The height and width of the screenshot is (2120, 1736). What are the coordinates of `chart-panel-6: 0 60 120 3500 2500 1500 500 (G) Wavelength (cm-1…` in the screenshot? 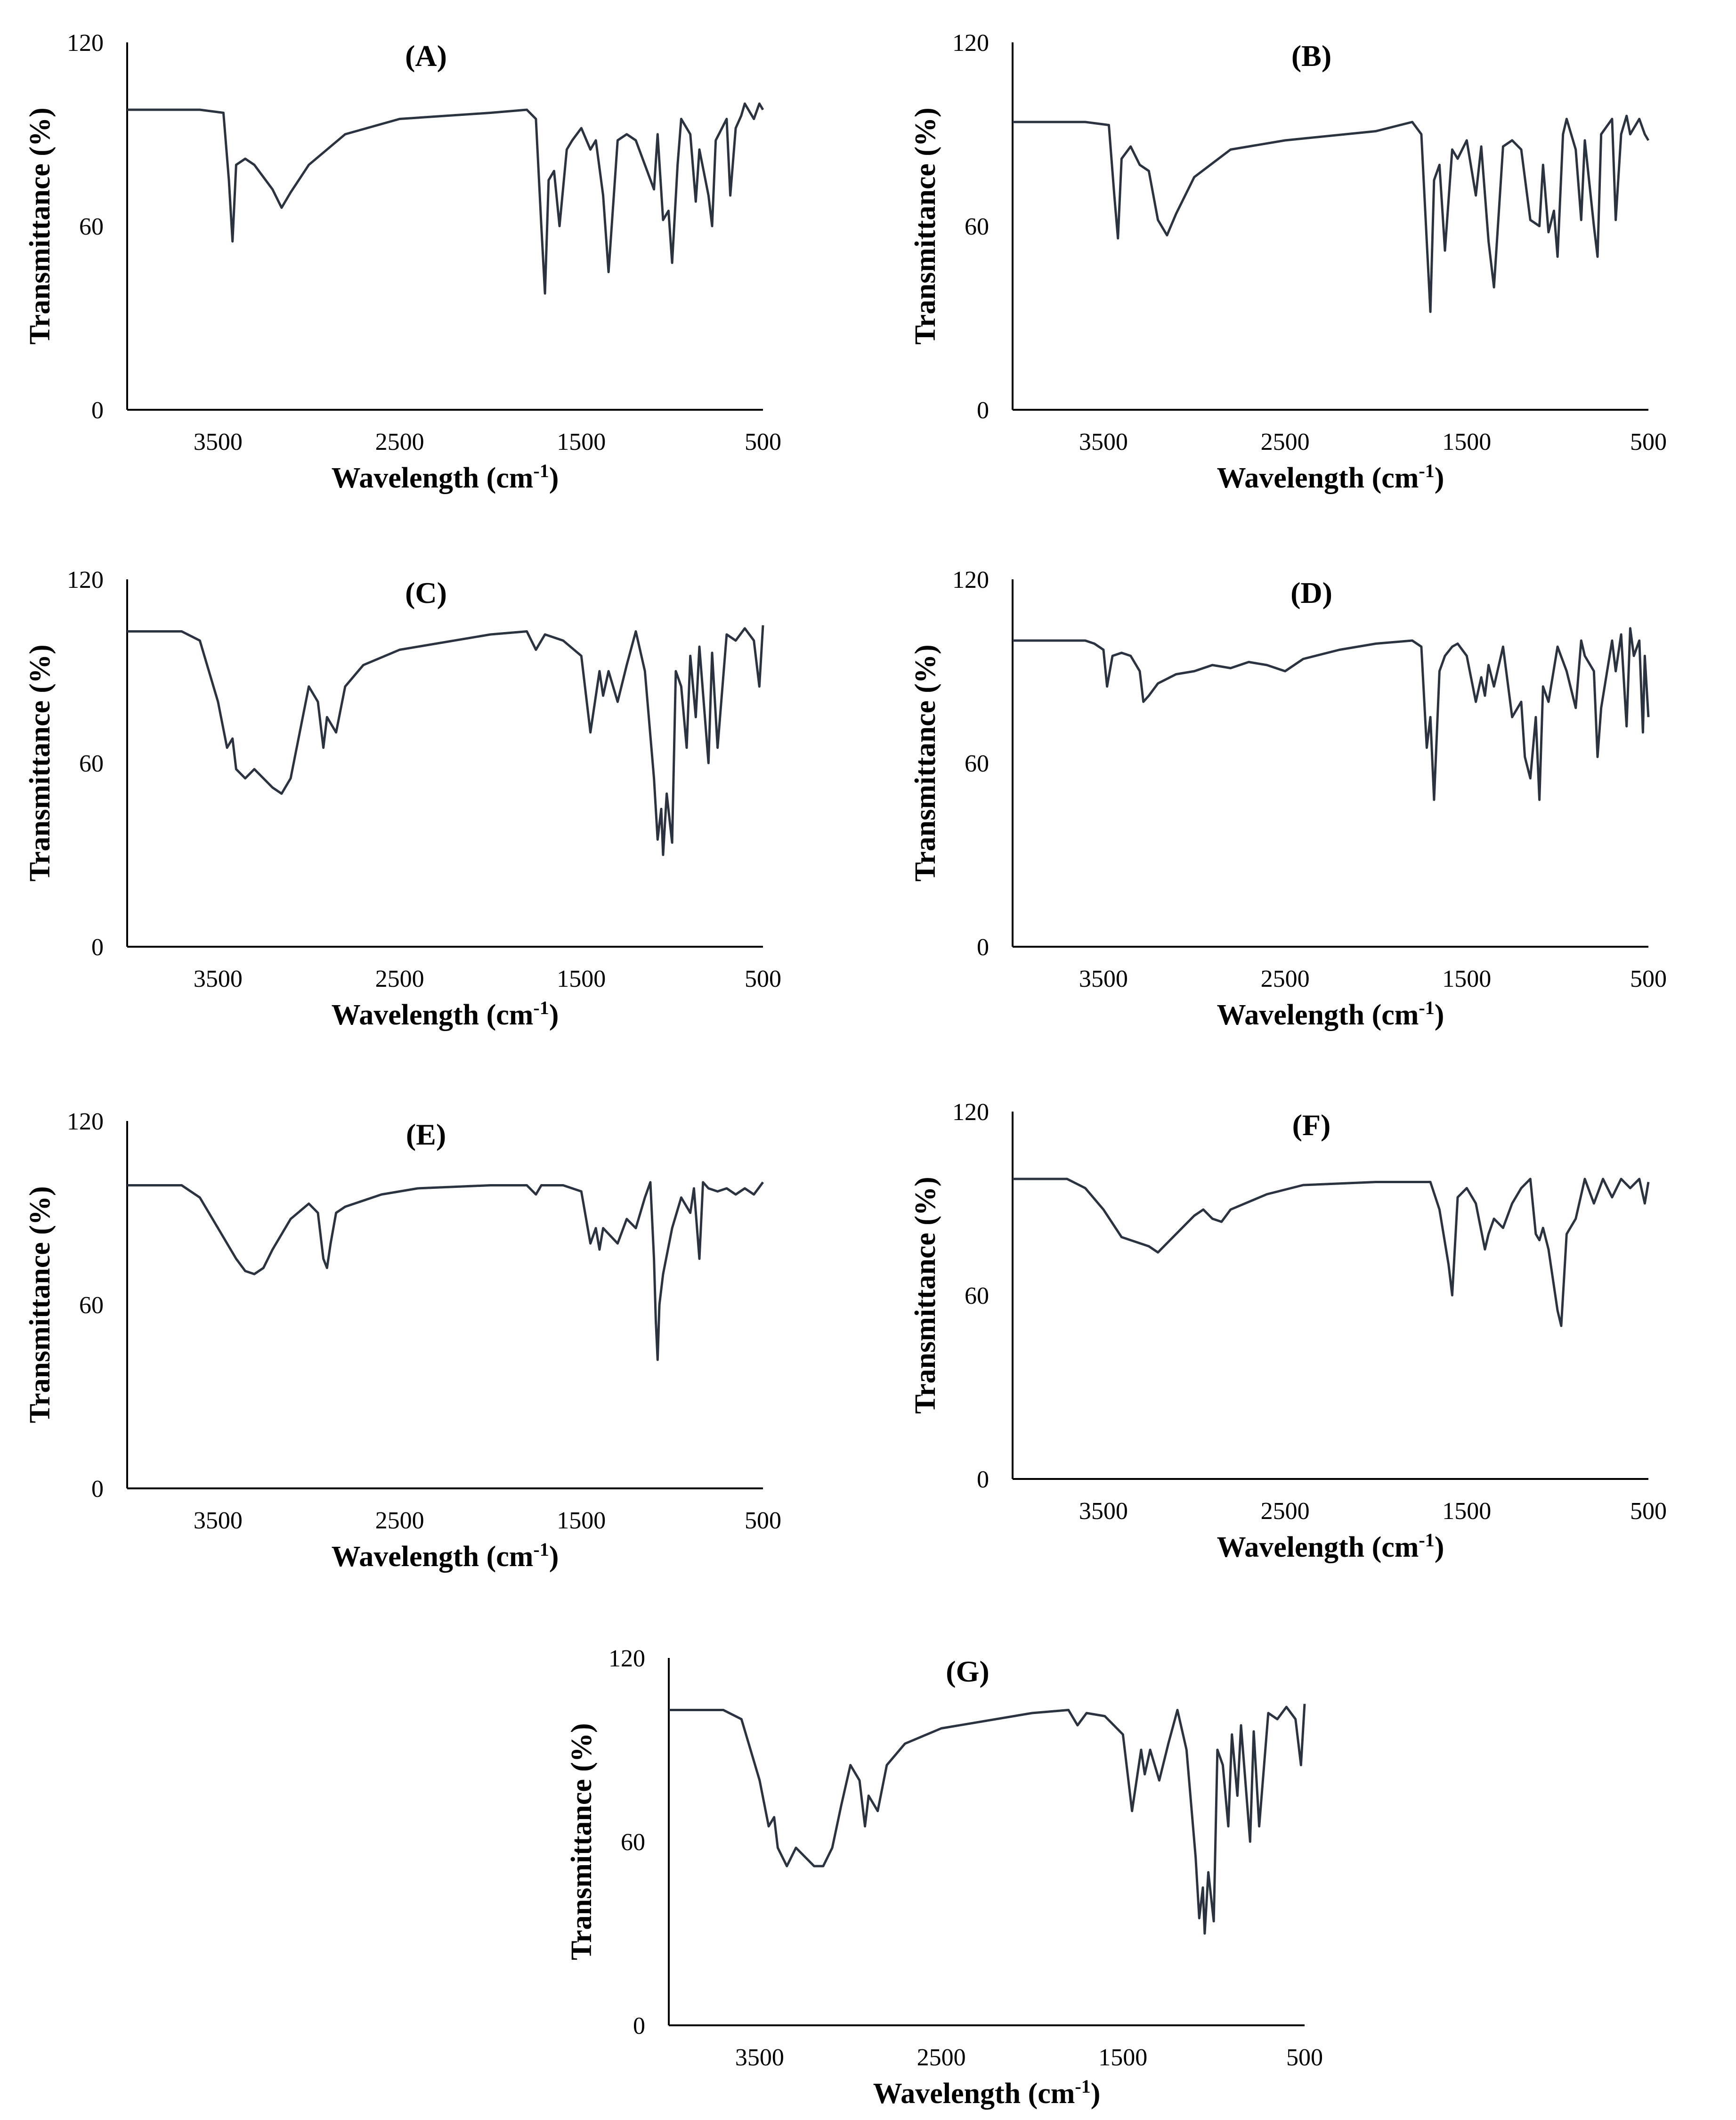 It's located at (944, 1877).